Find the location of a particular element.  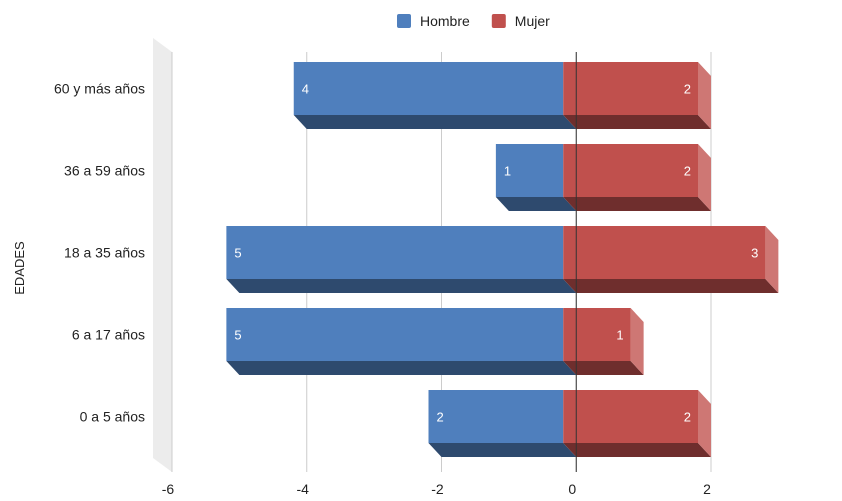

x-tick-labels: -6 -4 -2 0 2 is located at coordinates (436, 489).